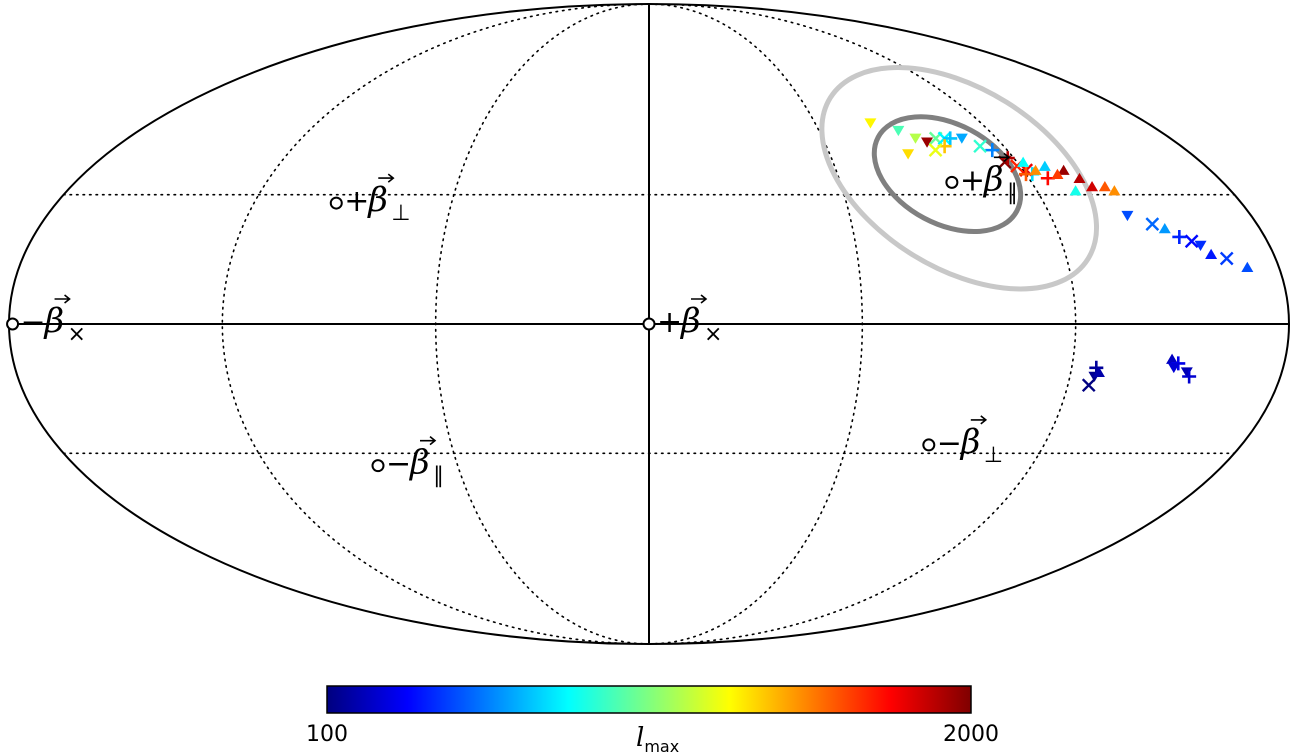 The width and height of the screenshot is (1301, 756). I want to click on reference-point-label: +β ×, so click(689, 320).